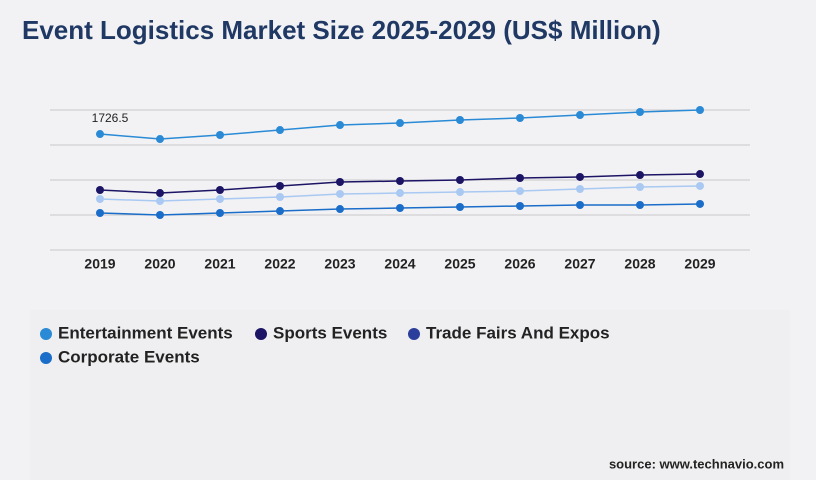 The image size is (816, 480). I want to click on x-tick-label: 2029, so click(699, 264).